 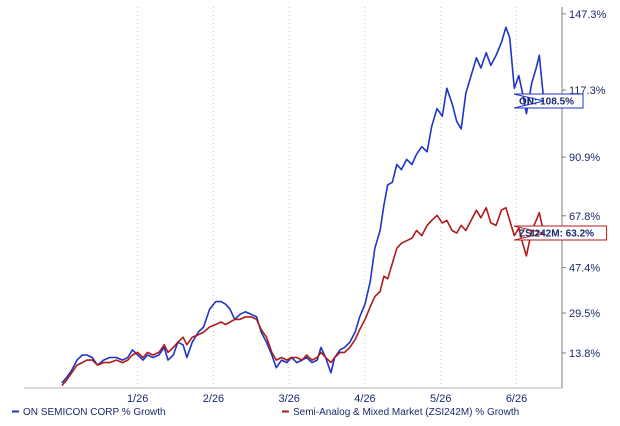 What do you see at coordinates (440, 399) in the screenshot?
I see `x-tick-label: 5/26` at bounding box center [440, 399].